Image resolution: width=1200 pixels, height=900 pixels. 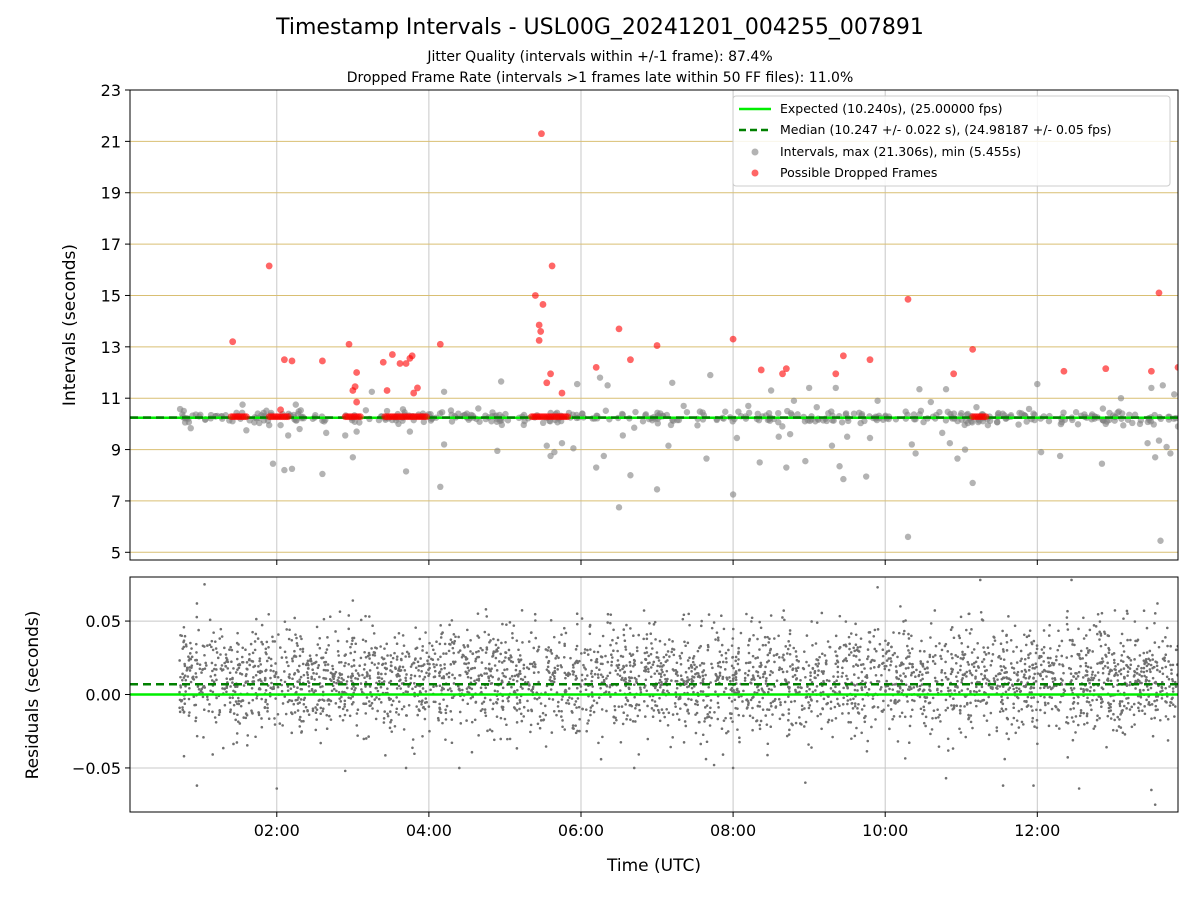 What do you see at coordinates (111, 295) in the screenshot?
I see `y-tick-label: 15` at bounding box center [111, 295].